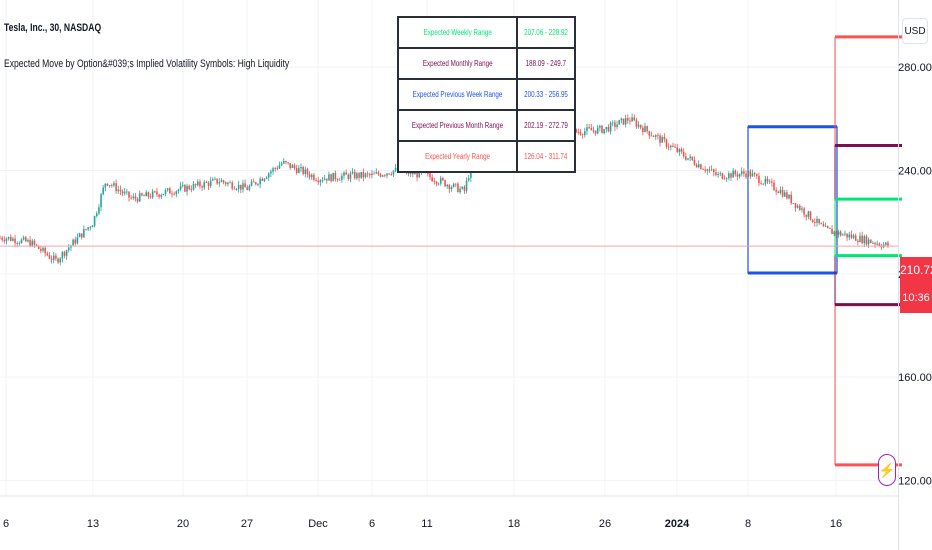  Describe the element at coordinates (422, 524) in the screenshot. I see `time-axis: 6 13 20 27 Dec 6 11 18 26 2024 8 16` at that location.